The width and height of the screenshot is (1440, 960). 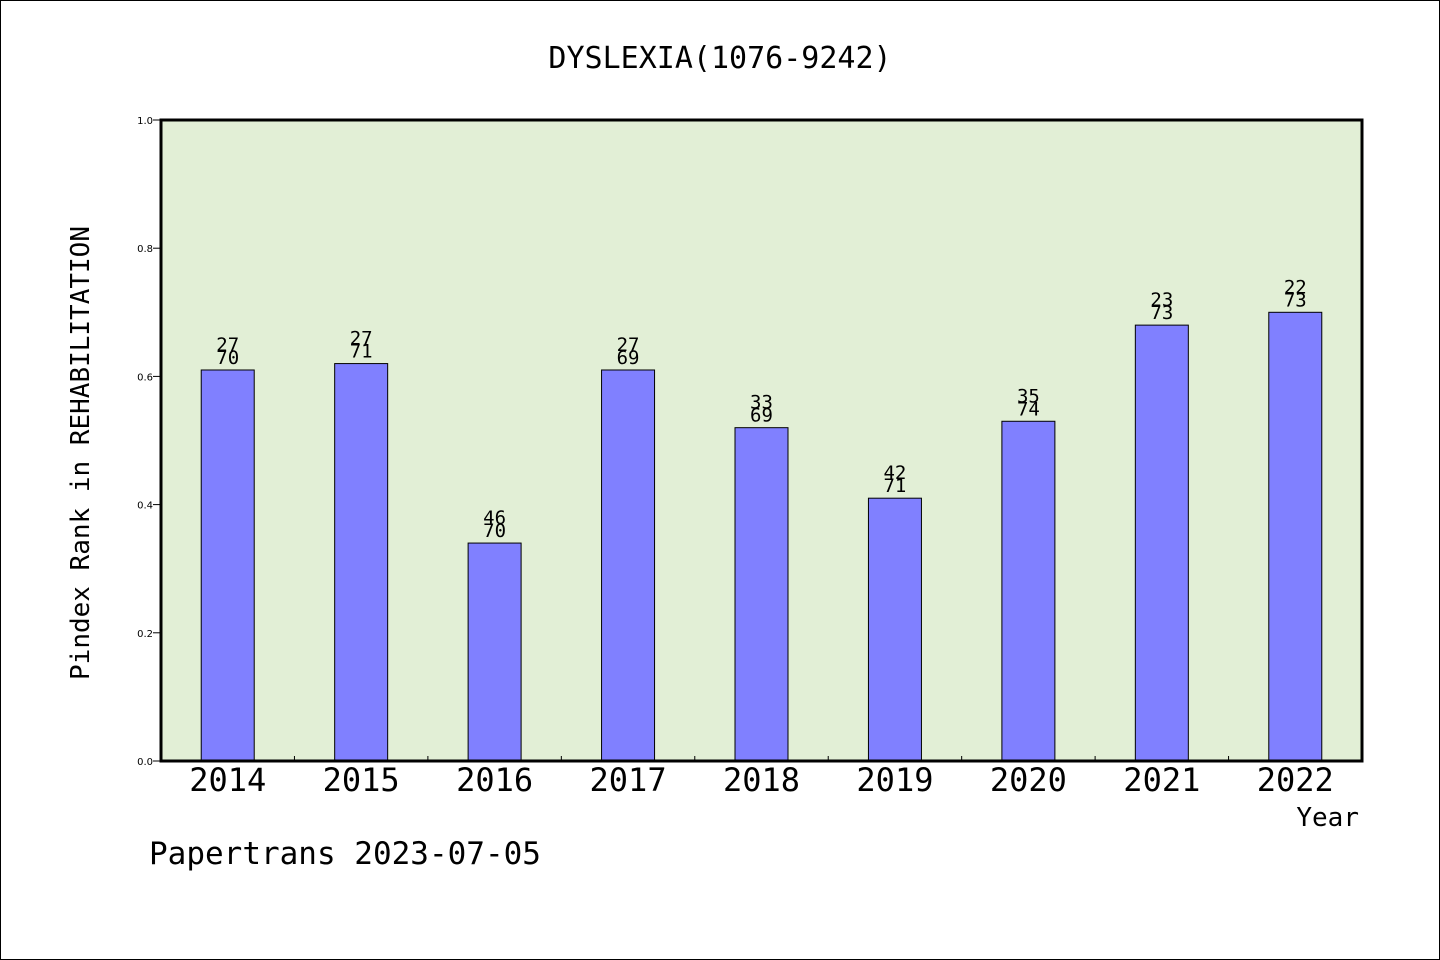 What do you see at coordinates (1295, 536) in the screenshot?
I see `bar-2022` at bounding box center [1295, 536].